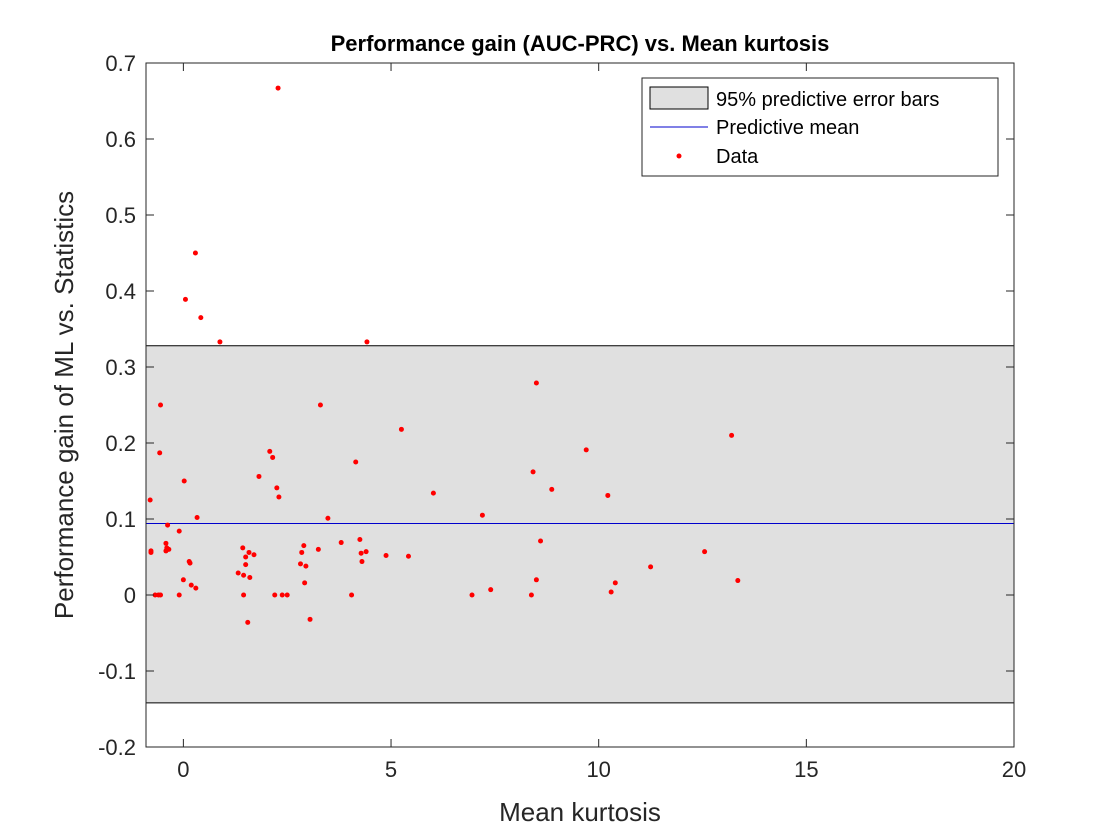 This screenshot has width=1120, height=840. I want to click on x-tick-label-1: 5, so click(391, 769).